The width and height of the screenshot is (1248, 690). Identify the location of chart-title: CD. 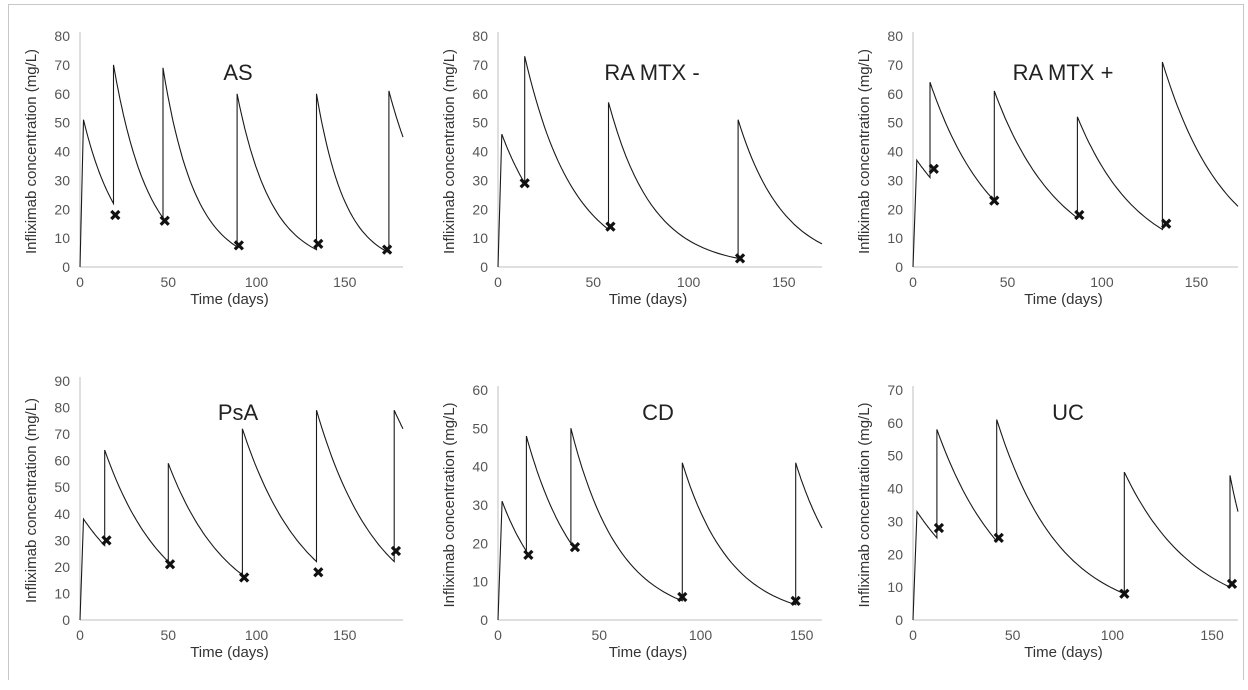
(658, 412).